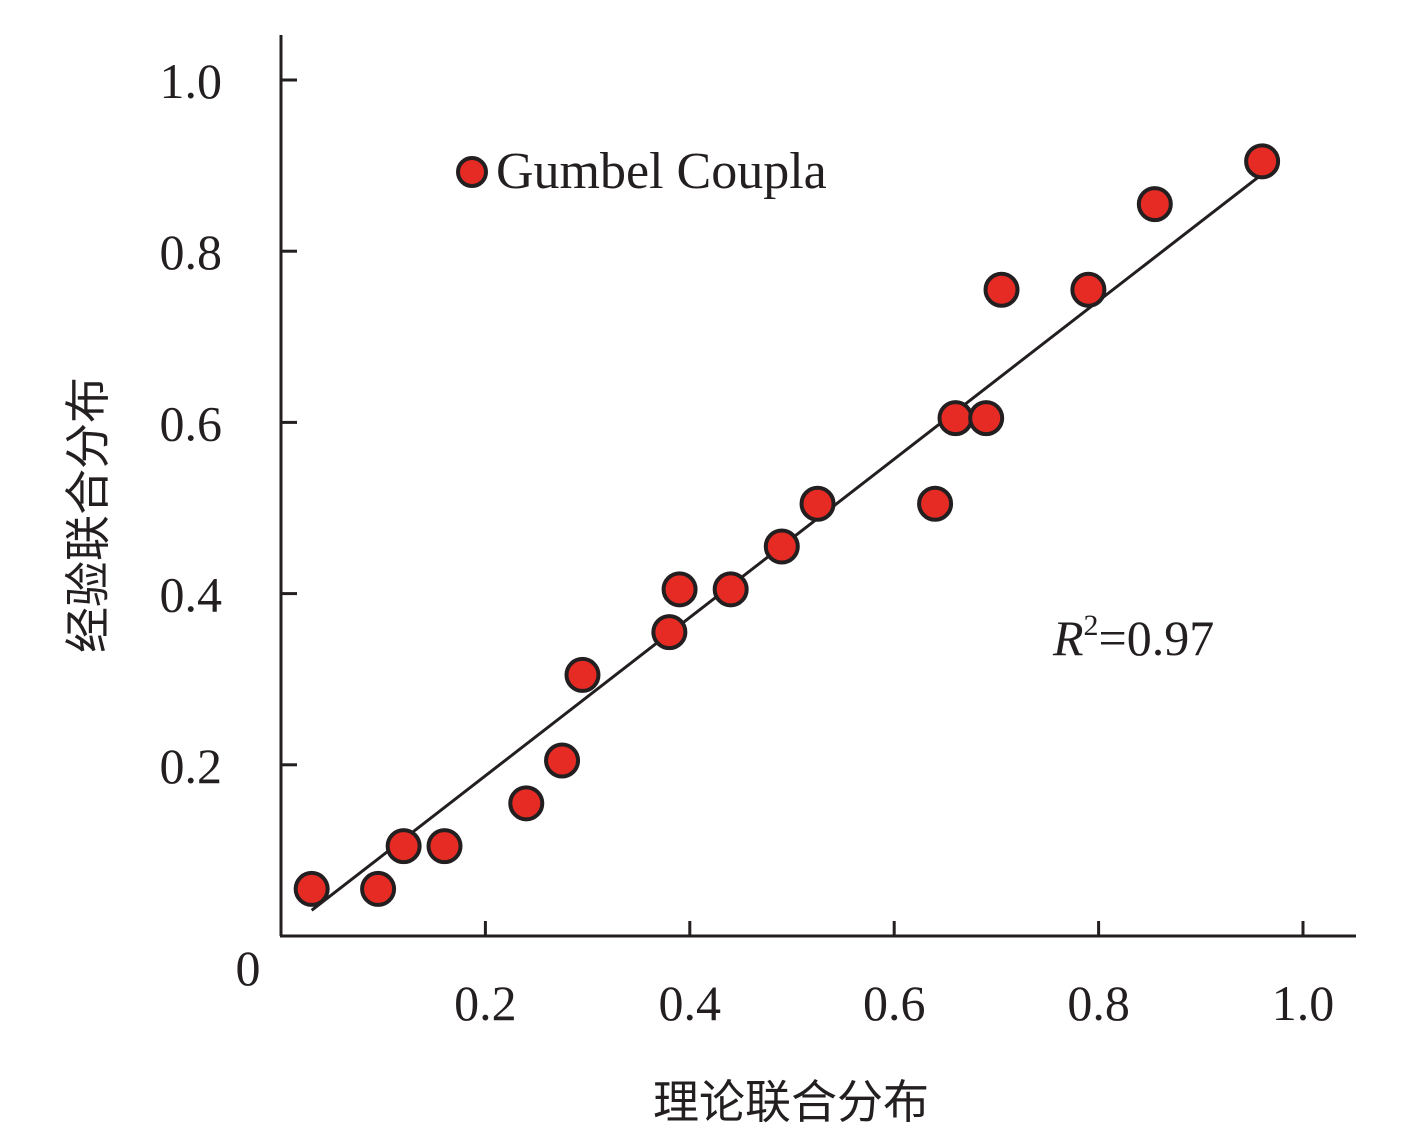 The image size is (1410, 1146). Describe the element at coordinates (690, 1003) in the screenshot. I see `x-tick-label: 0.4` at that location.